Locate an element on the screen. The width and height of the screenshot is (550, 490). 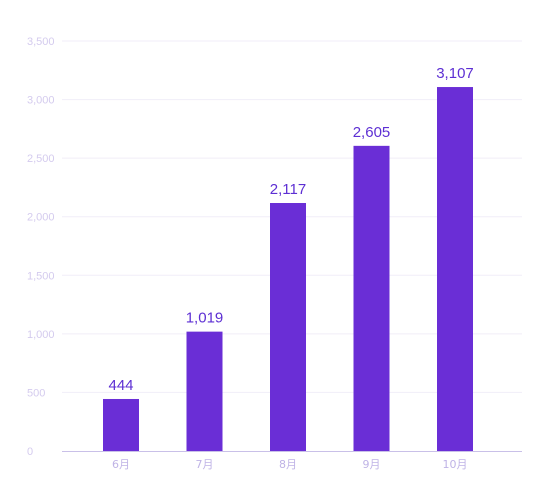
y-axis-ticks: 0 500 1,000 1,500 2,000 2,500 3,000 3,500 is located at coordinates (41, 247).